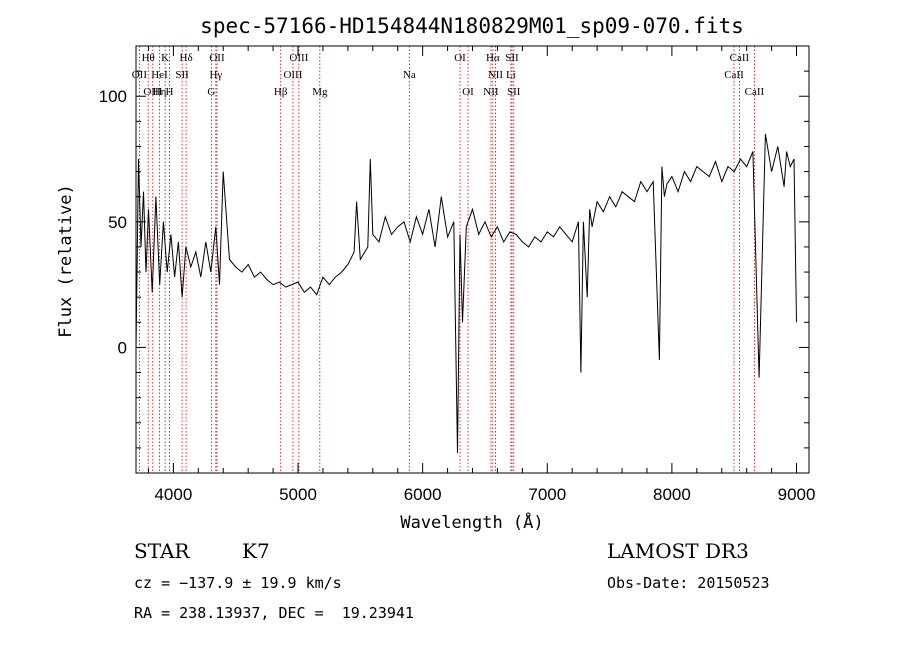 Image resolution: width=900 pixels, height=649 pixels. Describe the element at coordinates (113, 96) in the screenshot. I see `y-tick-label: 100` at that location.